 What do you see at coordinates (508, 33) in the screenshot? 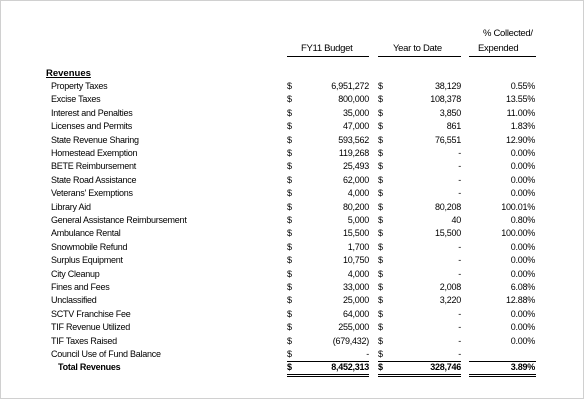
I see `header-pct-line1: % Collected/` at bounding box center [508, 33].